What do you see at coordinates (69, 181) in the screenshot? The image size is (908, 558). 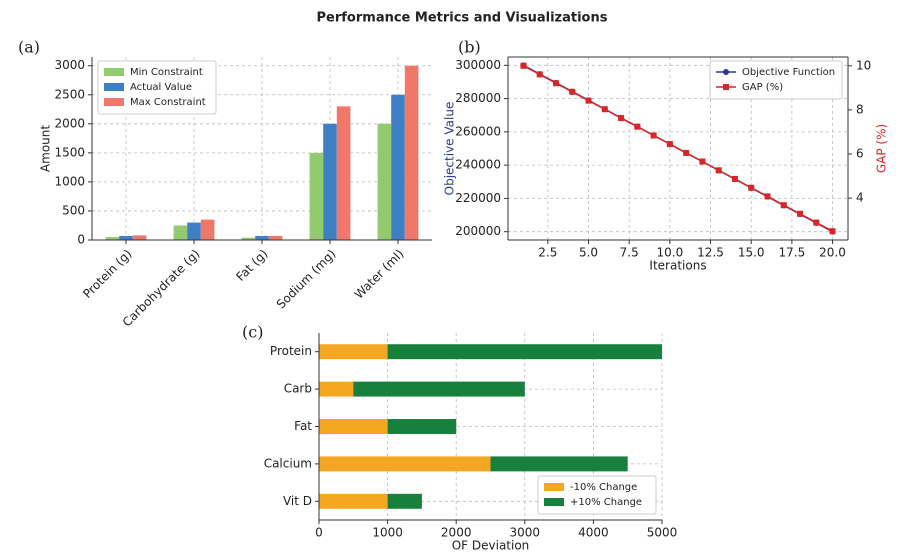 I see `y-tick-label: 1000` at bounding box center [69, 181].